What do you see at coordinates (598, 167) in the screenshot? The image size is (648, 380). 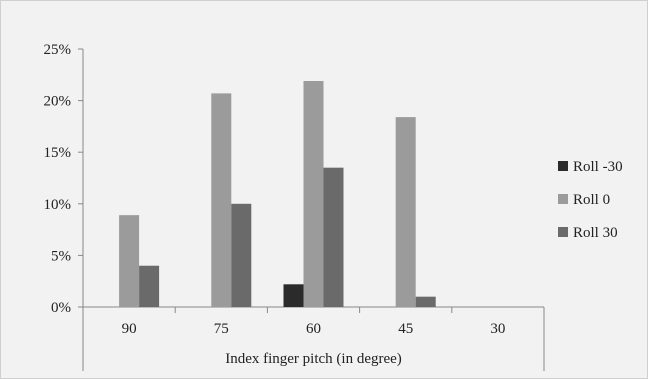 I see `legend-label: Roll -30` at bounding box center [598, 167].